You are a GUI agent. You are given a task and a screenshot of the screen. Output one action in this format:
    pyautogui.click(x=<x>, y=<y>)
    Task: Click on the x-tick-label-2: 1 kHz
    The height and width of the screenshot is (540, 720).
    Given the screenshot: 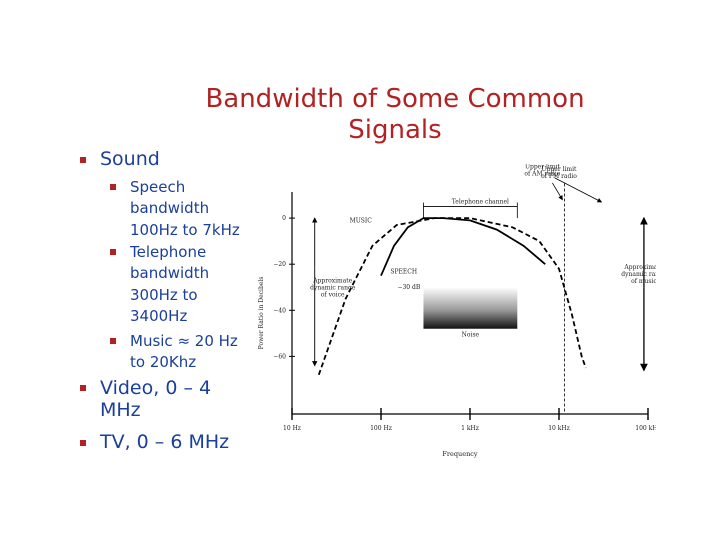 What is the action you would take?
    pyautogui.click(x=470, y=428)
    